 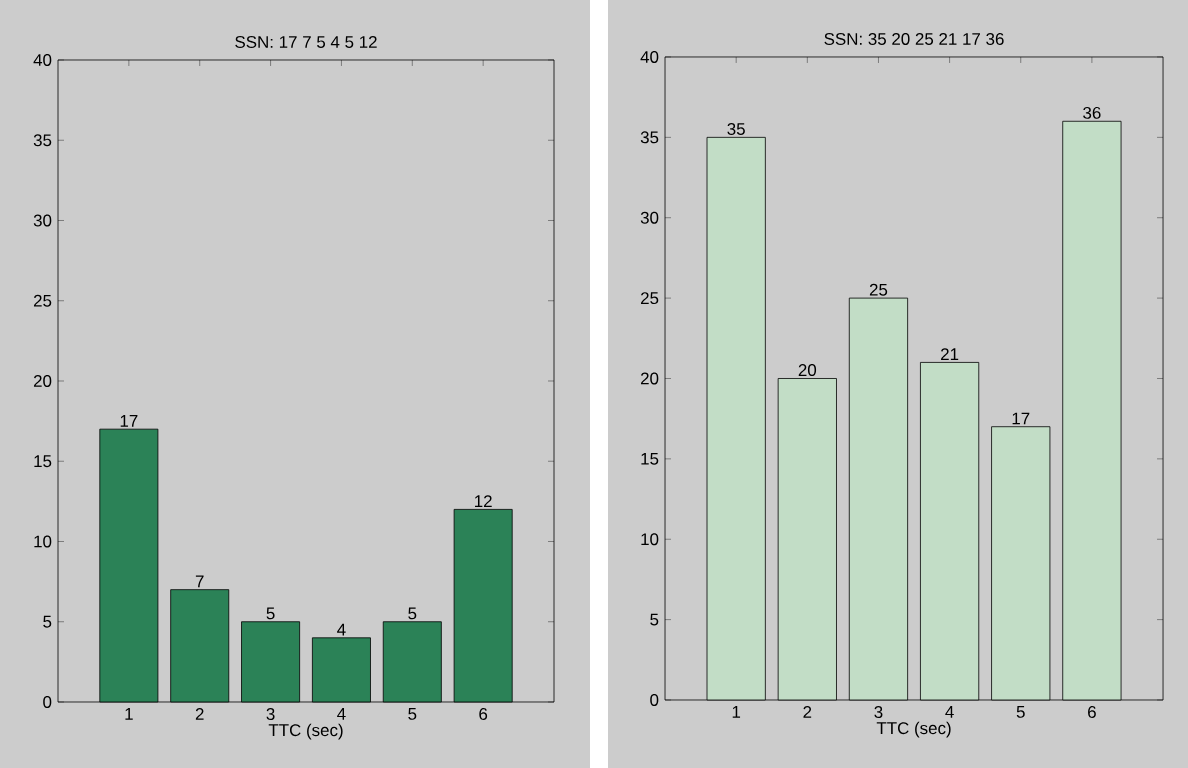 I want to click on chart-title: SSN: 17 7 5 4 5 12, so click(x=306, y=42).